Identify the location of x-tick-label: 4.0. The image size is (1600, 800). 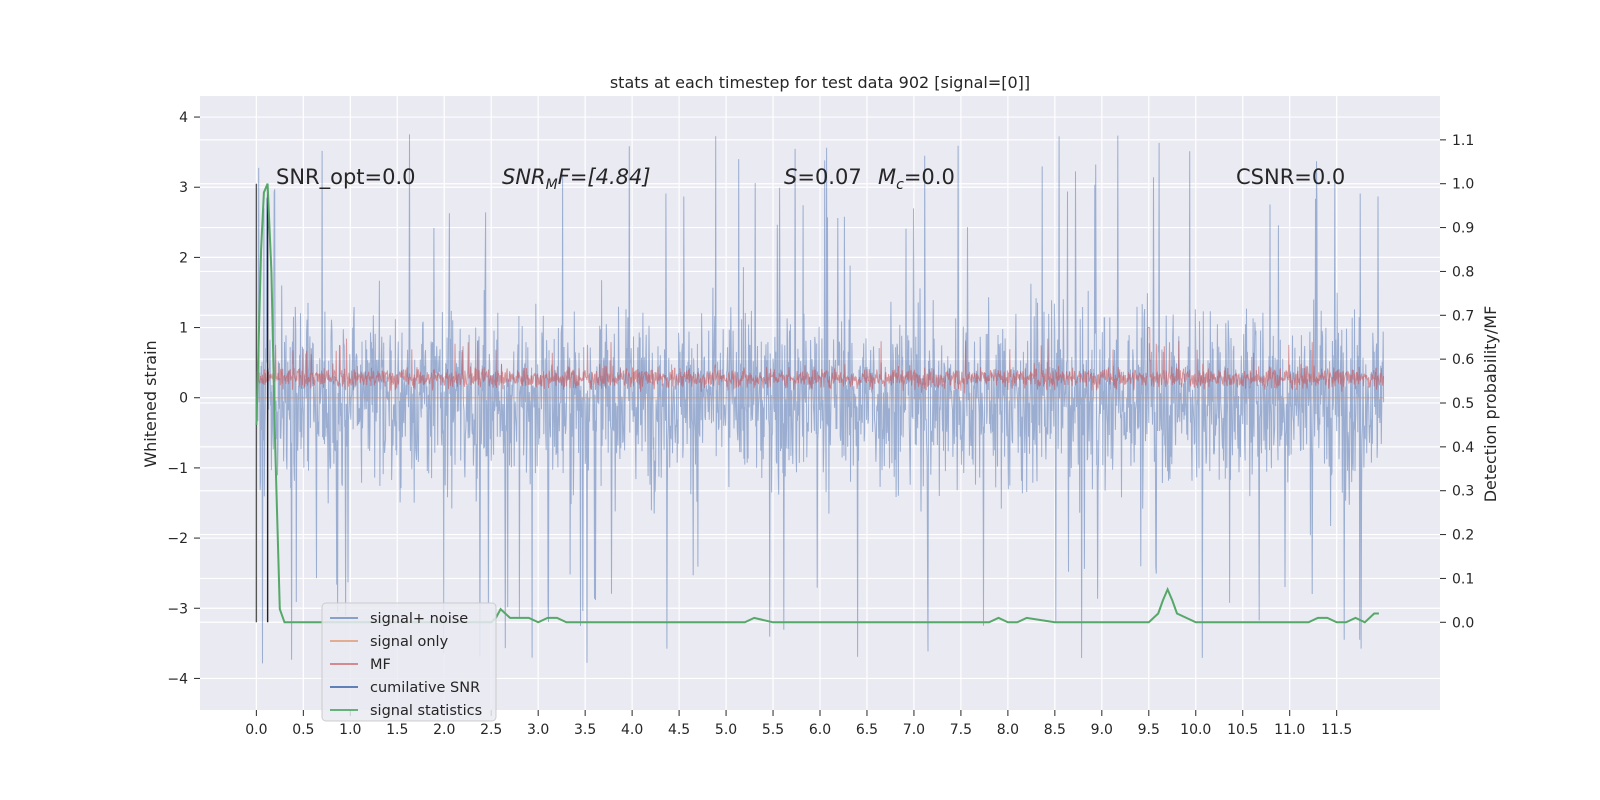
(632, 730).